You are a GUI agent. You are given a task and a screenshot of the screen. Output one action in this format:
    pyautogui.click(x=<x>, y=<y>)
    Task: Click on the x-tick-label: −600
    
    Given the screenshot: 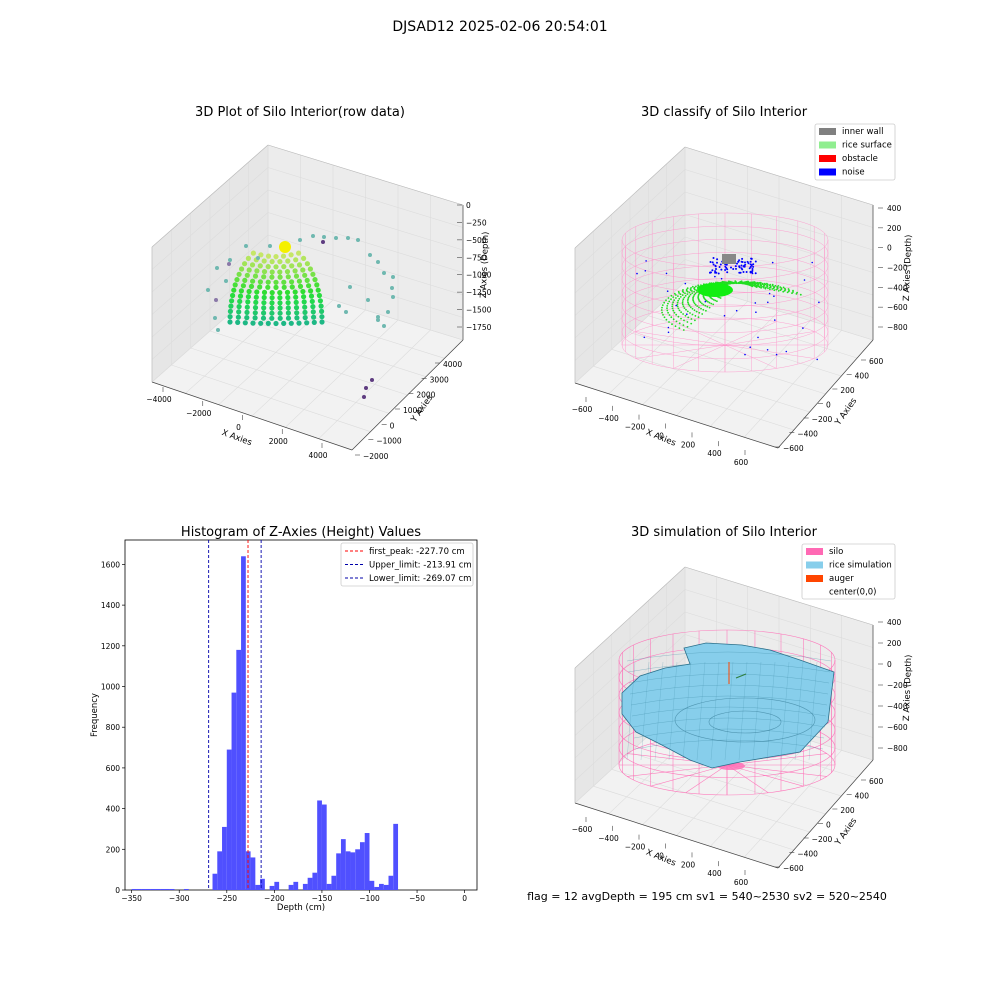 What is the action you would take?
    pyautogui.click(x=582, y=409)
    